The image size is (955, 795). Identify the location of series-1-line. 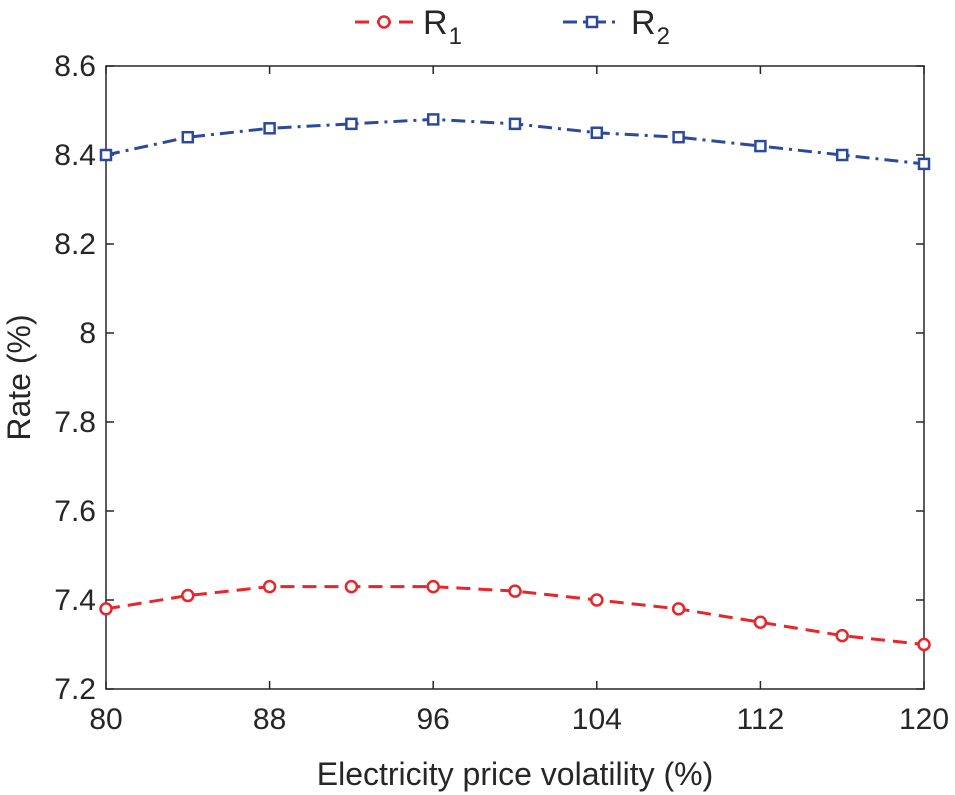
(515, 615).